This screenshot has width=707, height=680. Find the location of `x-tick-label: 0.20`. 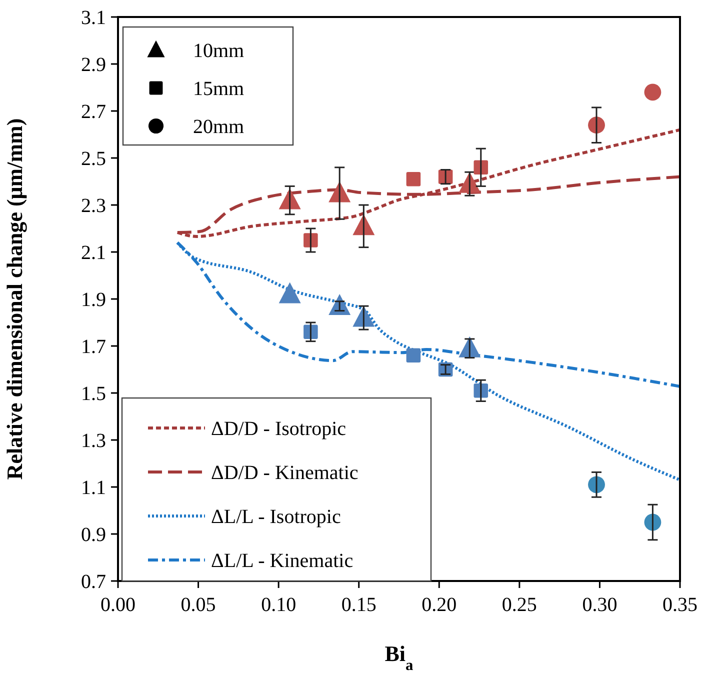

x-tick-label: 0.20 is located at coordinates (439, 605).